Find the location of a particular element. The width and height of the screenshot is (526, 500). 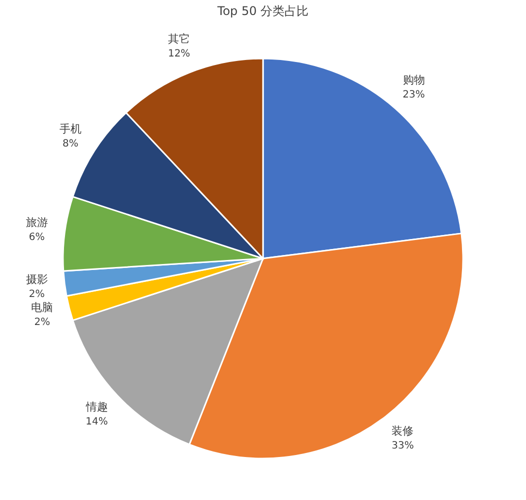

data-label: 6% is located at coordinates (36, 237).